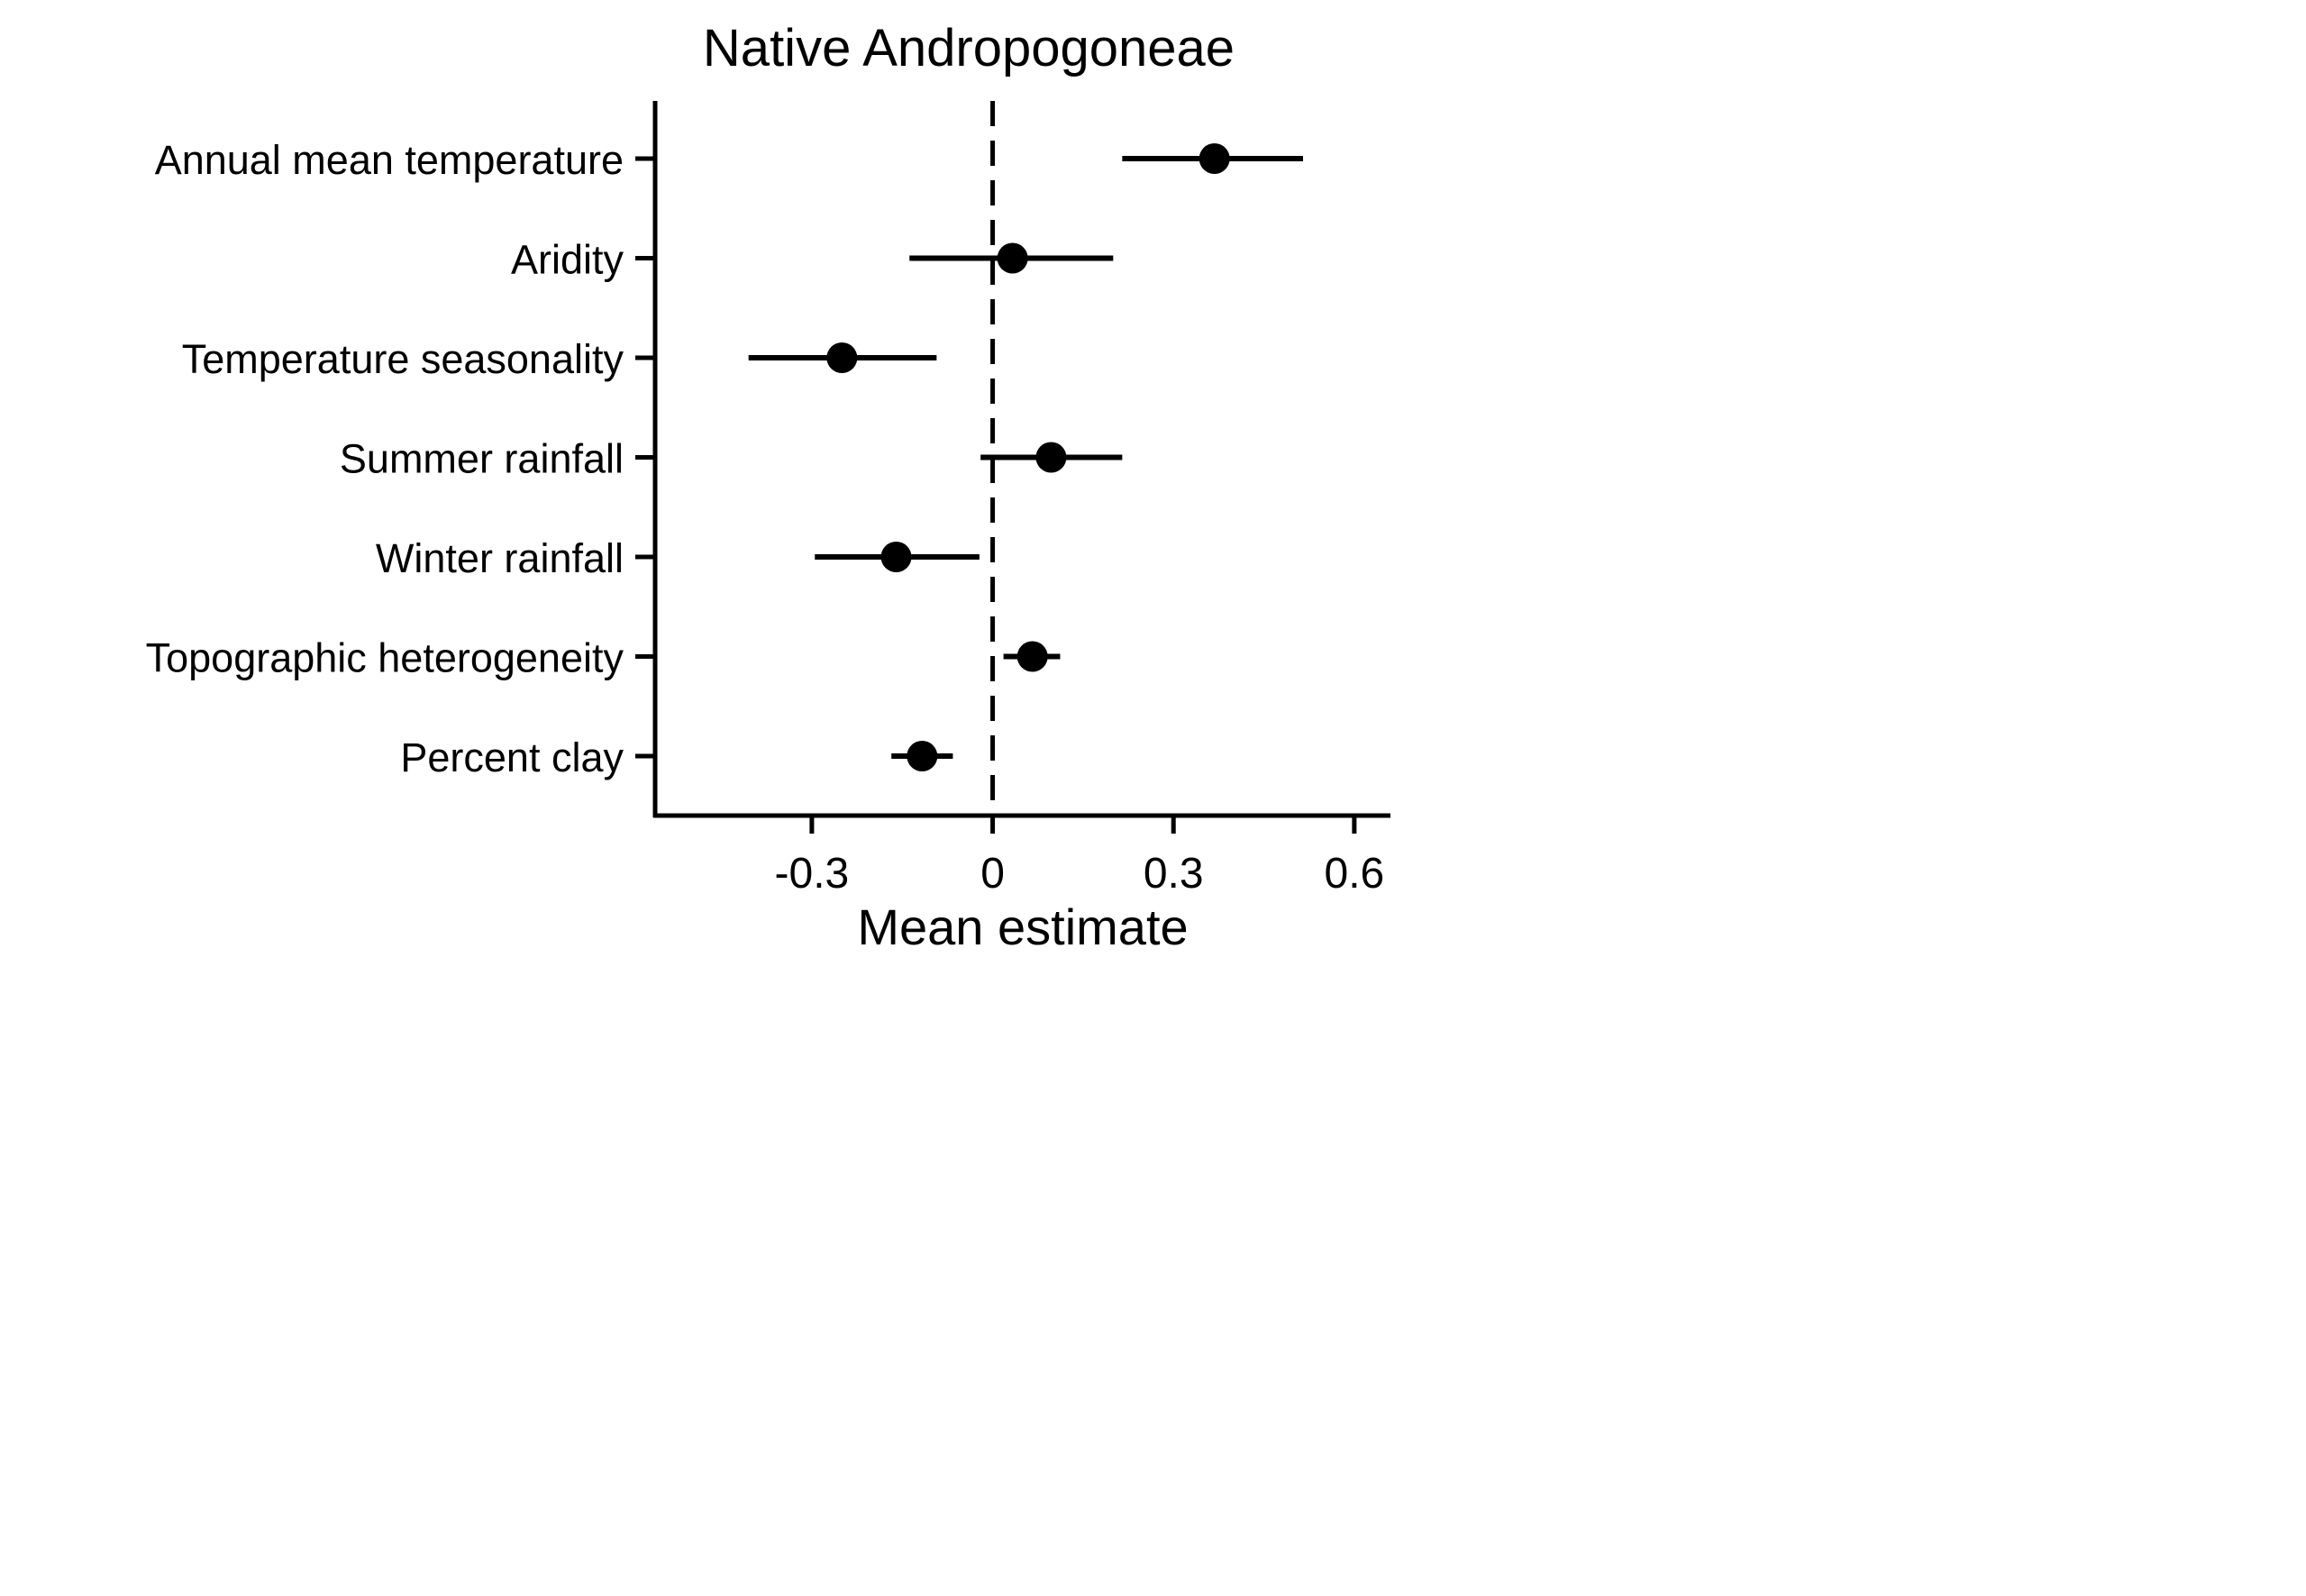 The width and height of the screenshot is (2306, 1596). Describe the element at coordinates (568, 260) in the screenshot. I see `y-category-label: Aridity` at that location.